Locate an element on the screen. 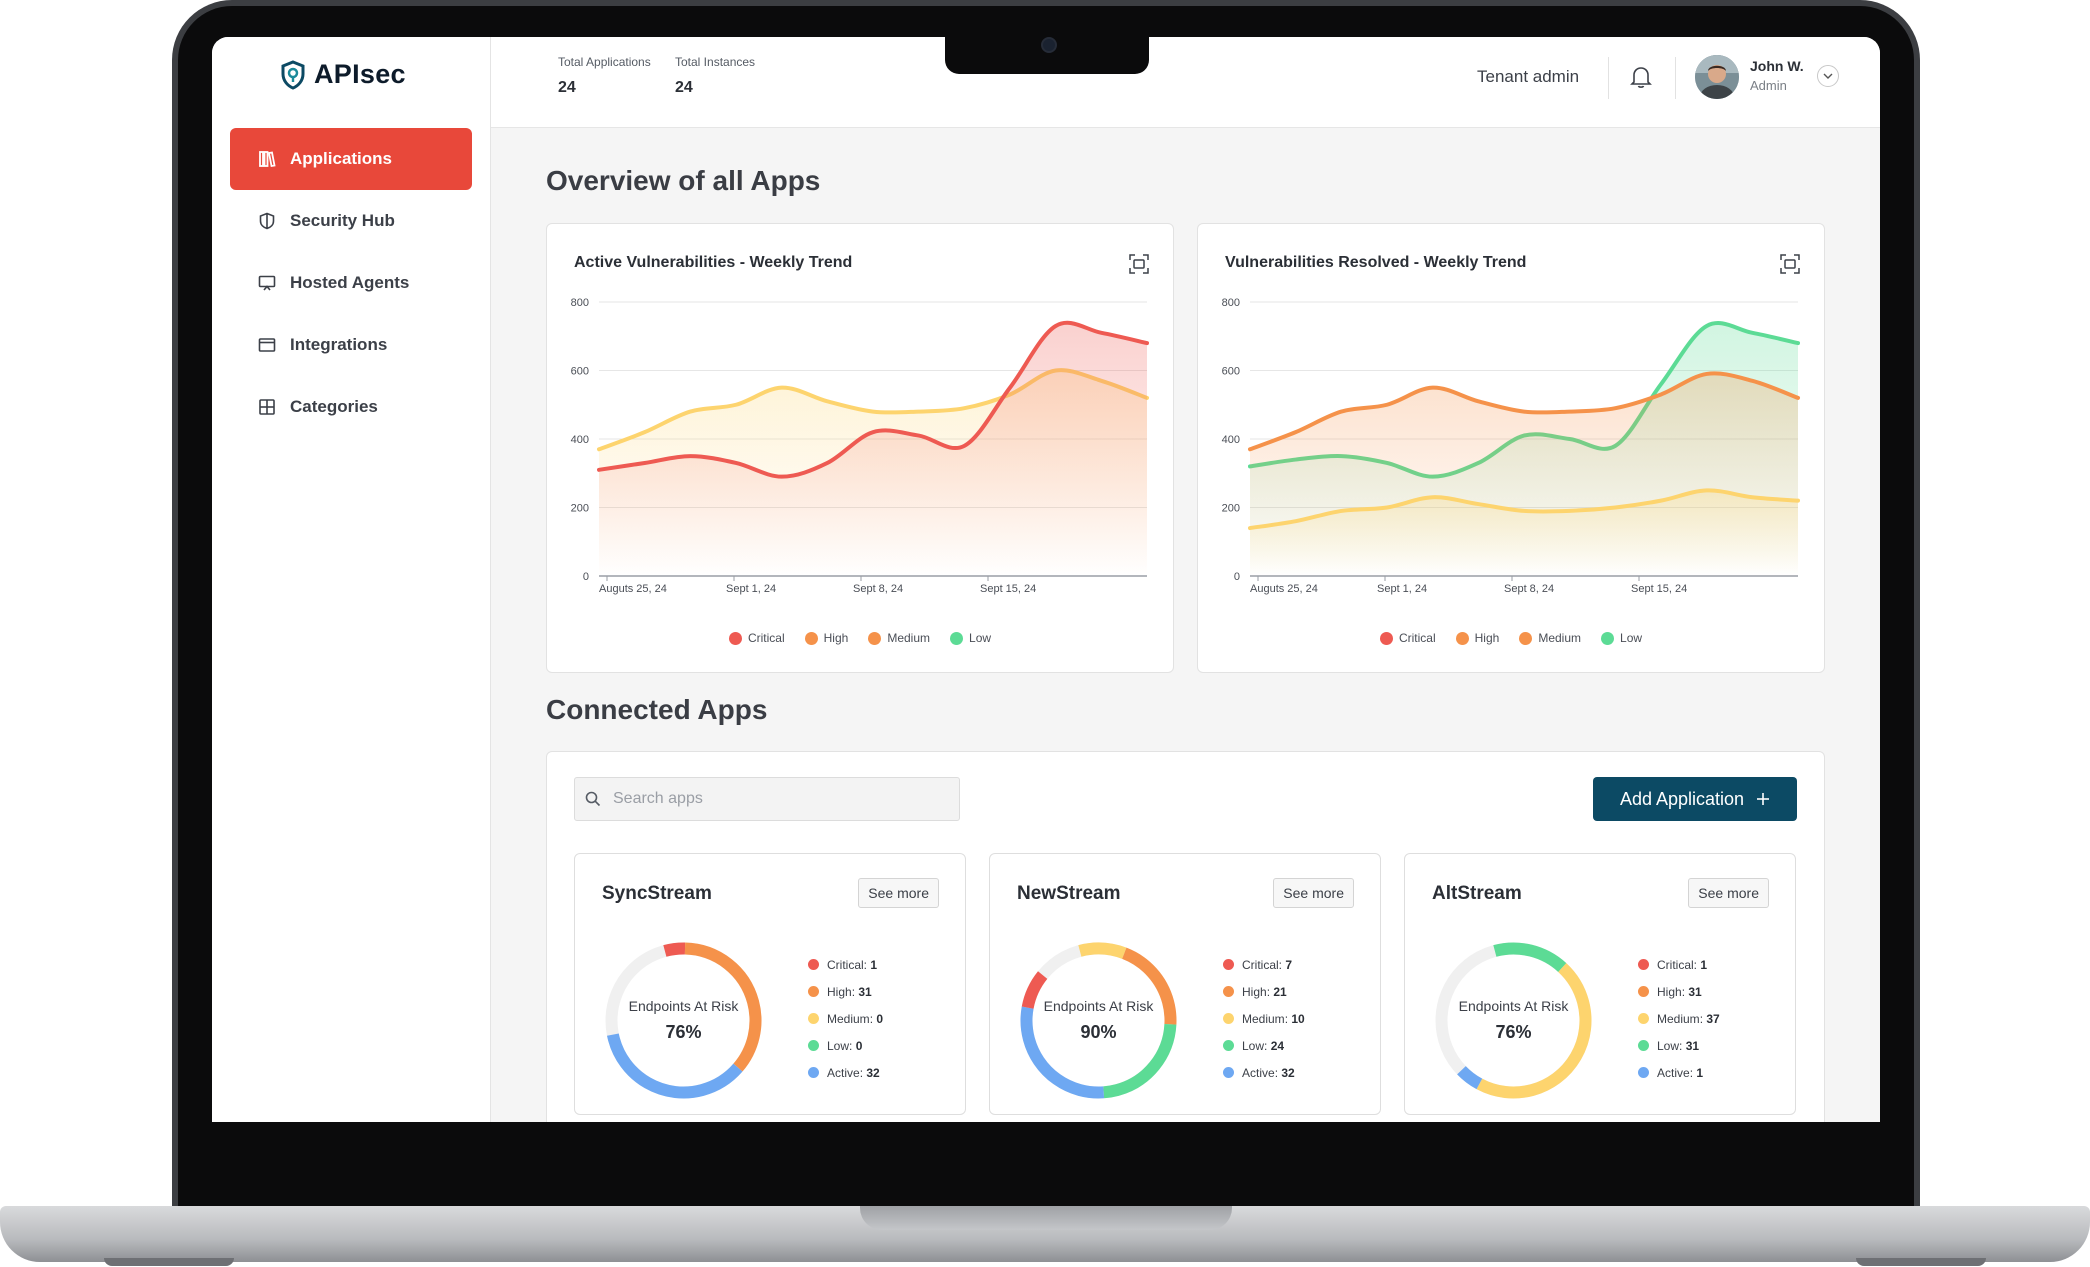  legend-item-critical: Critical is located at coordinates (756, 638).